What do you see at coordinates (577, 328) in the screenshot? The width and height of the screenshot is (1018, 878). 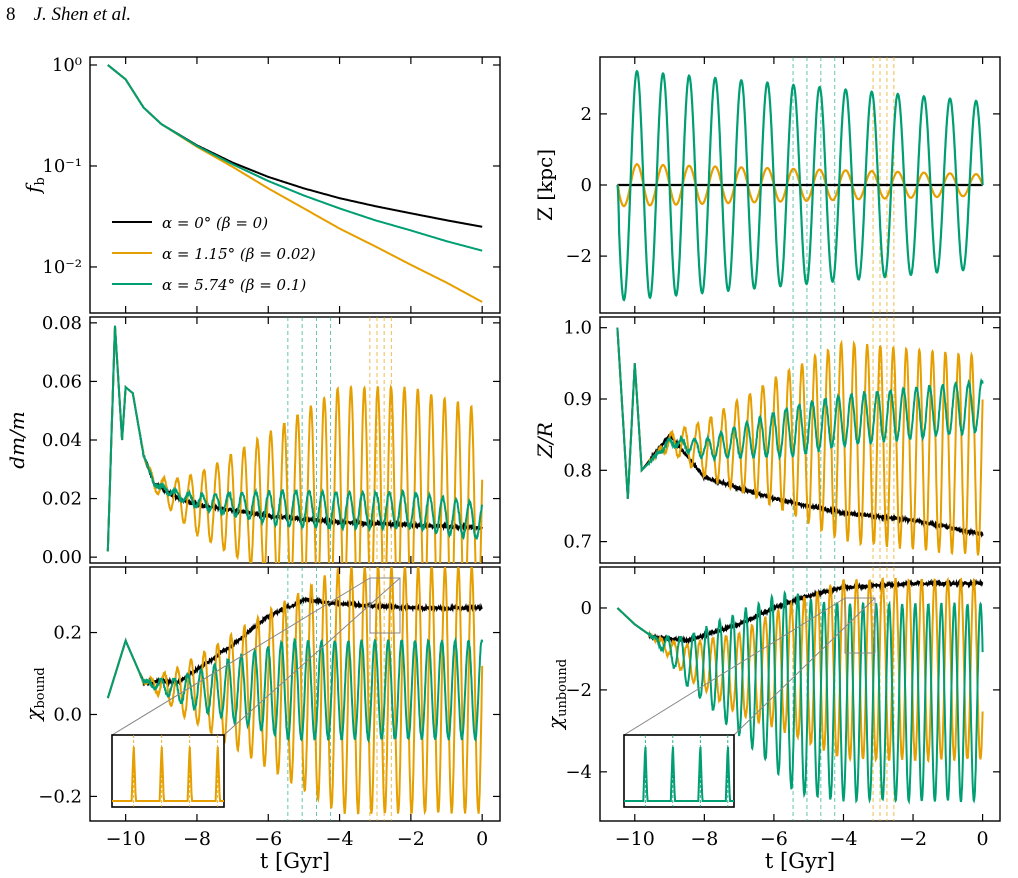 I see `ytick-label-zr-0: 1.0` at bounding box center [577, 328].